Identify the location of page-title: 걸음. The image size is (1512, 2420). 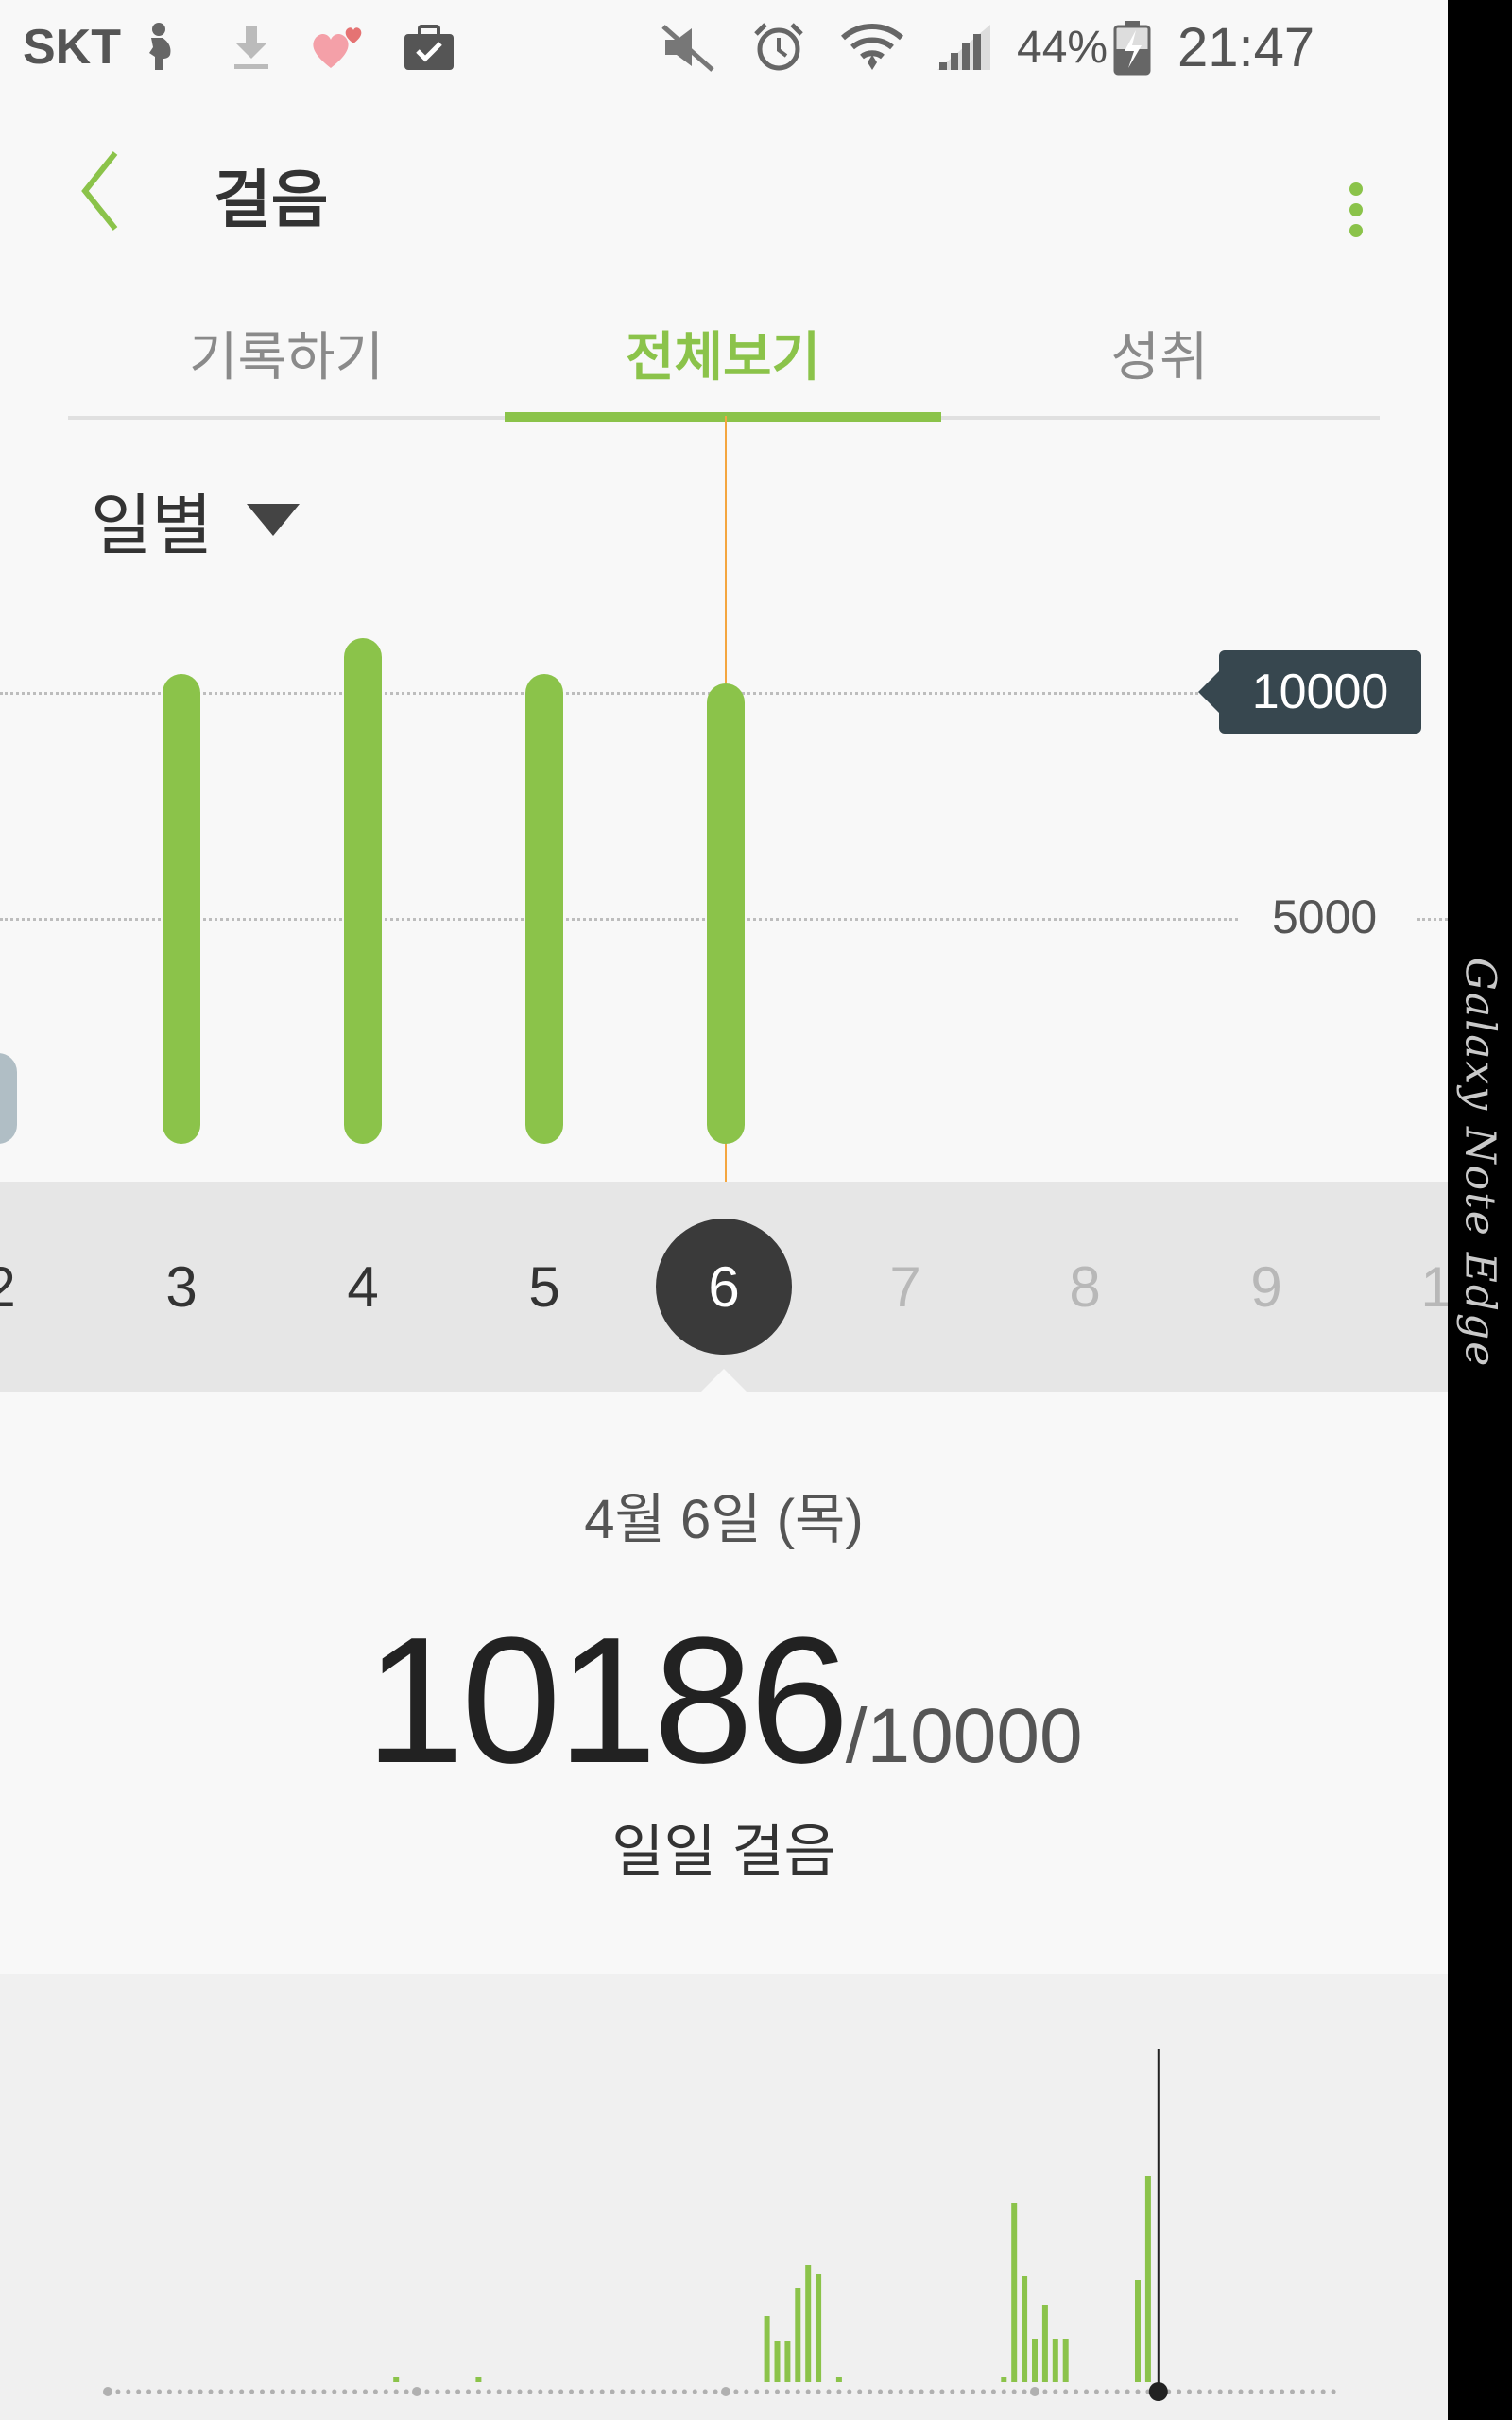
(271, 199).